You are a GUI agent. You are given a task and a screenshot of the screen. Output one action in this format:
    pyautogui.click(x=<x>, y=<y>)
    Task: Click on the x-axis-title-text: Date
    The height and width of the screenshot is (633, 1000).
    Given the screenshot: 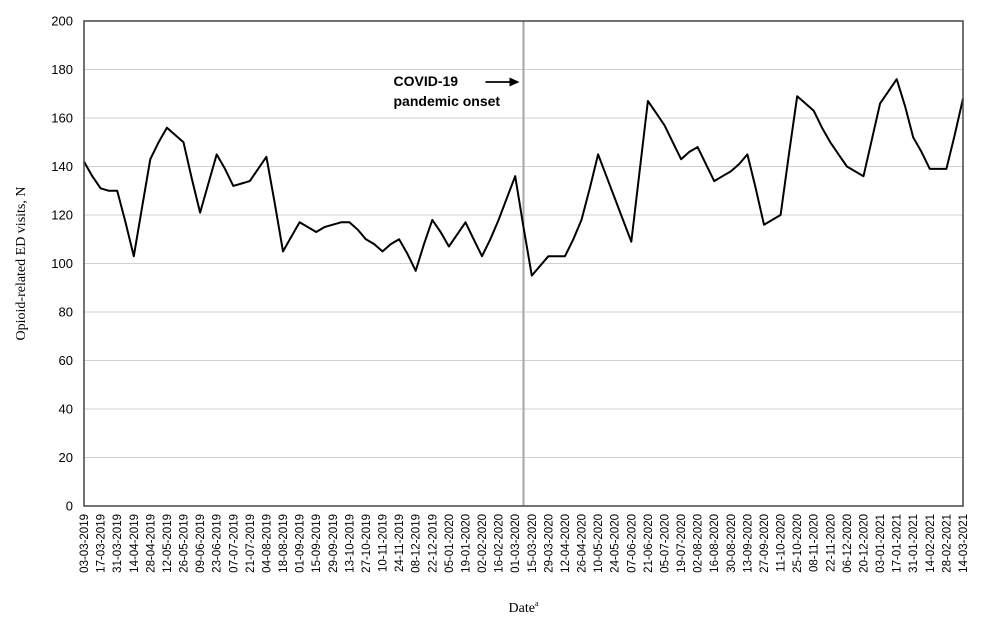 What is the action you would take?
    pyautogui.click(x=522, y=608)
    